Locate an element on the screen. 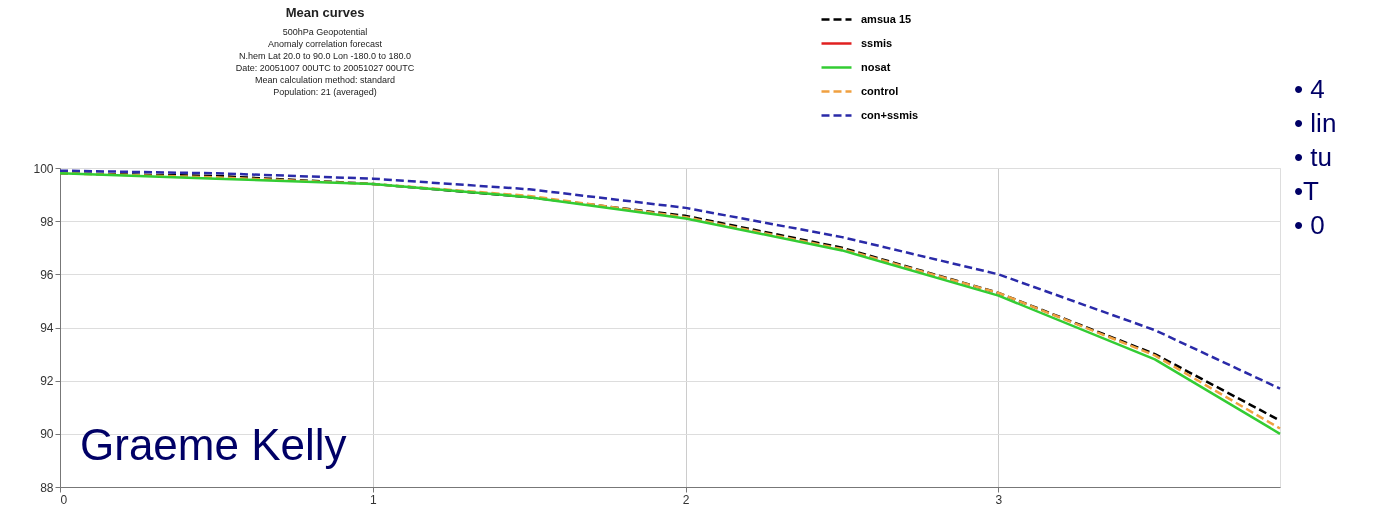 The width and height of the screenshot is (1376, 513). text: • 0 is located at coordinates (1309, 225).